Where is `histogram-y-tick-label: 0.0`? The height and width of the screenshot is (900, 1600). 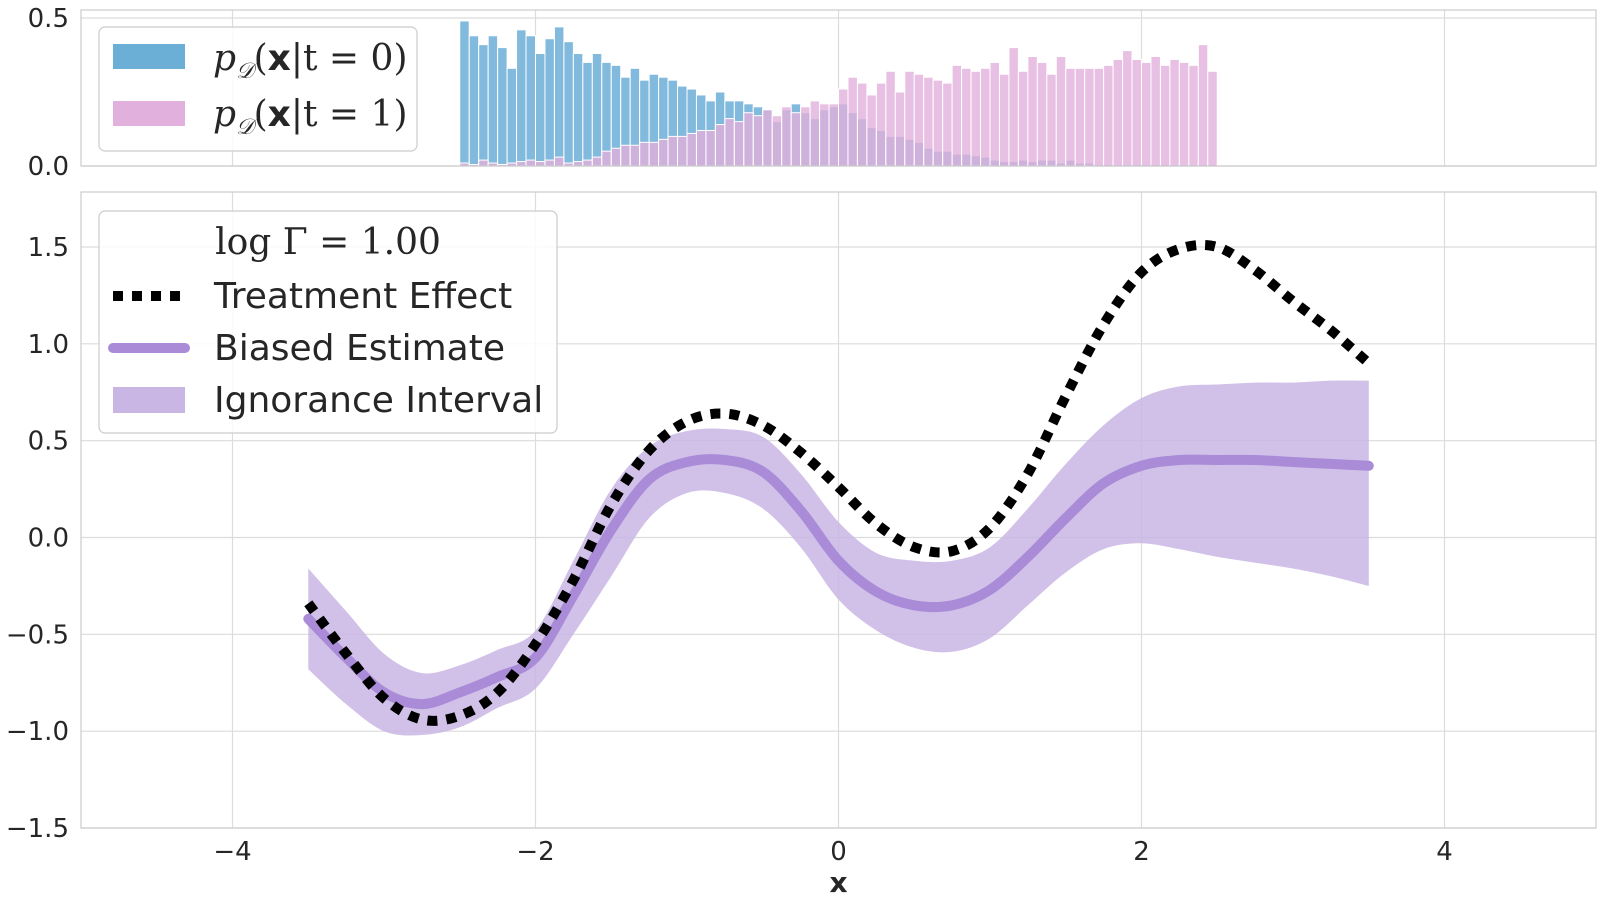 histogram-y-tick-label: 0.0 is located at coordinates (48, 167).